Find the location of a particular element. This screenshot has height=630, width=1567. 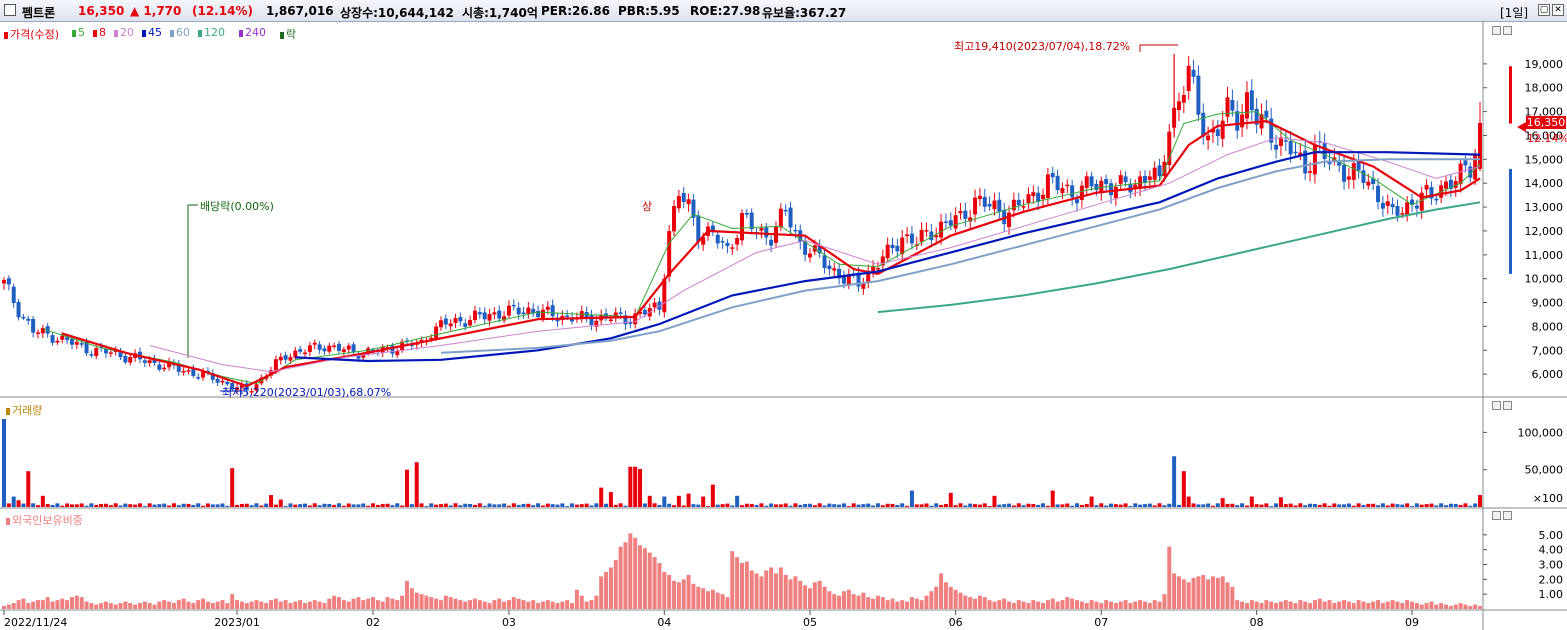

legend-item: 락 is located at coordinates (288, 34).